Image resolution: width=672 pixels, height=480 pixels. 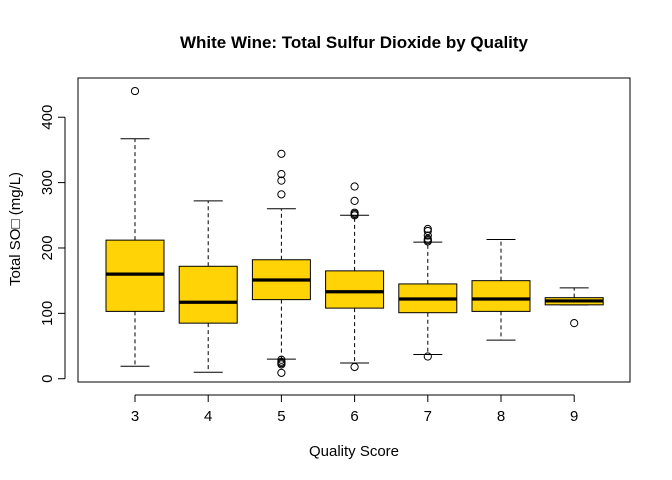 I want to click on y-axis-label: Total SO□ (mg/L), so click(x=15, y=229).